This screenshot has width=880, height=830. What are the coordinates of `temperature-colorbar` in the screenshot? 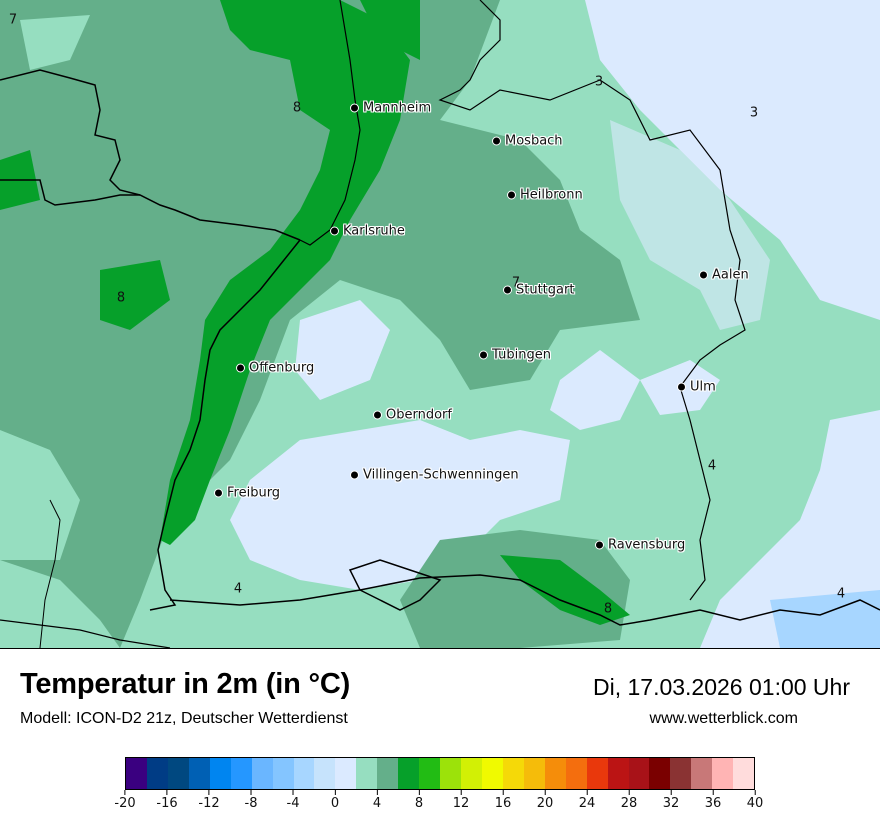 It's located at (440, 773).